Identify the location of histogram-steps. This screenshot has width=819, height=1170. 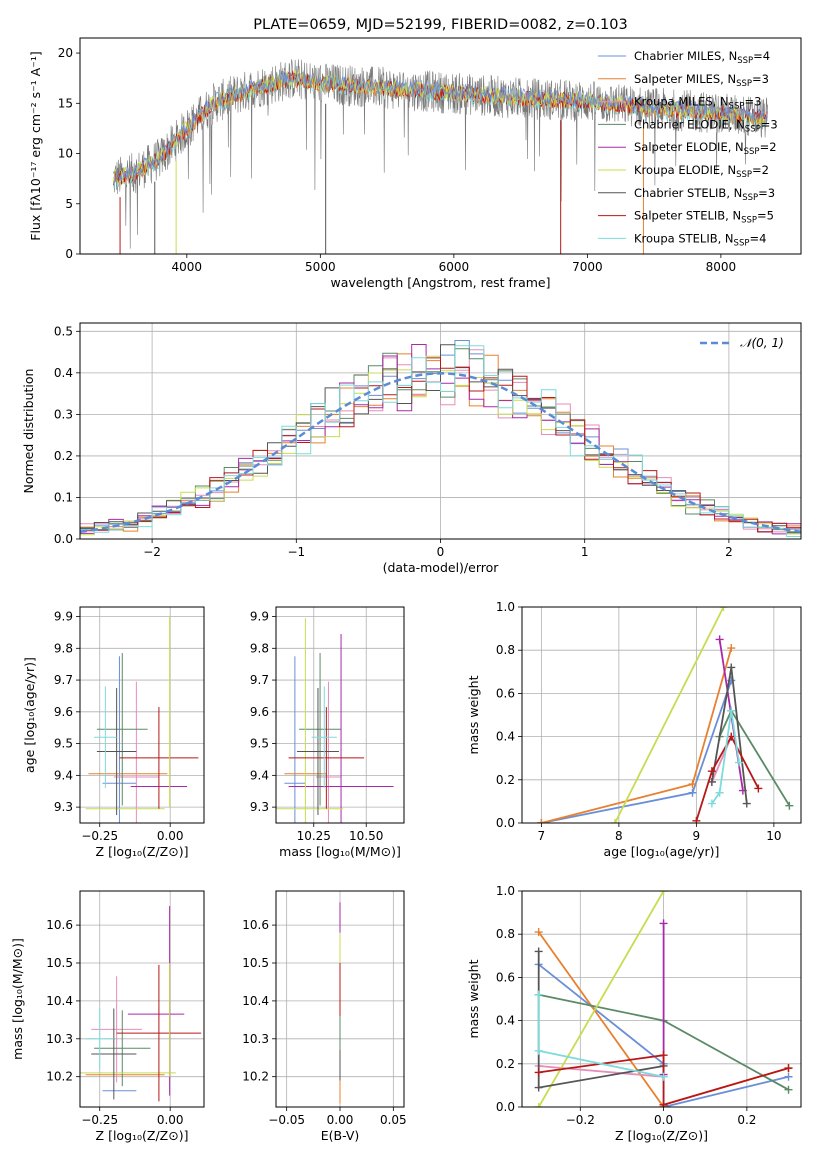
(440, 438).